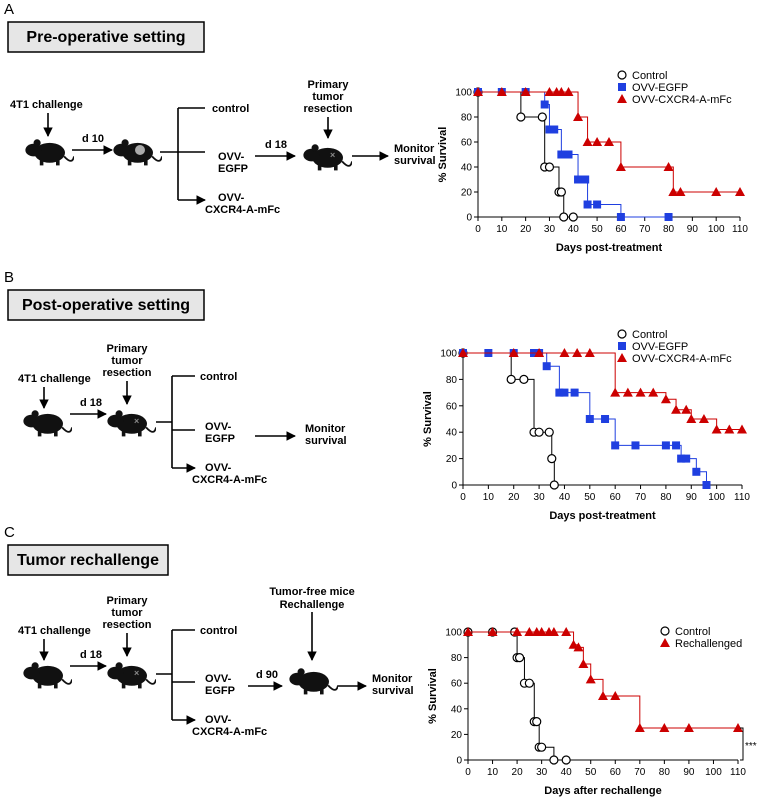 The image size is (760, 811). Describe the element at coordinates (128, 349) in the screenshot. I see `resection: Primary` at that location.